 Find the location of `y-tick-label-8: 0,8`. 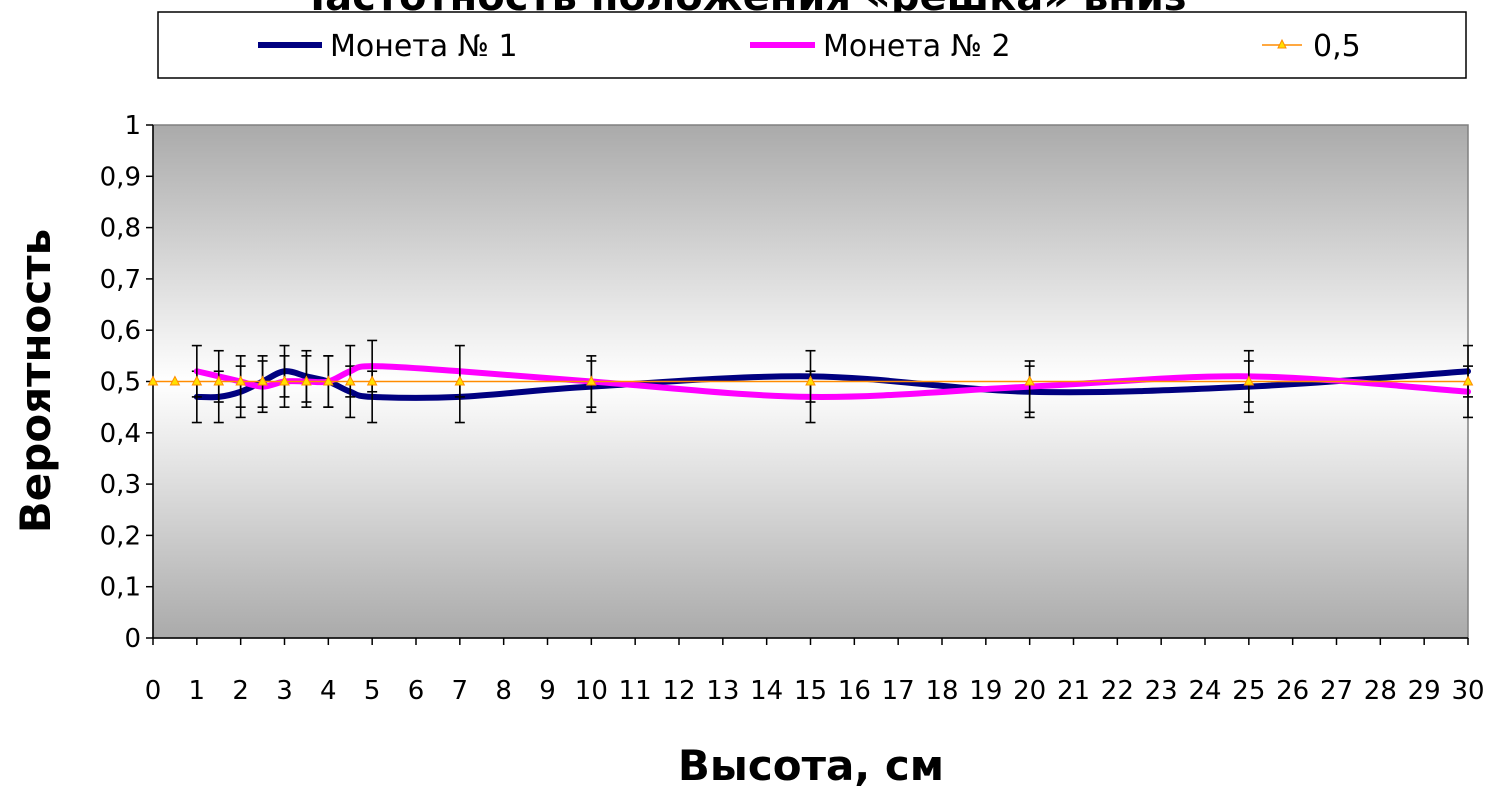

y-tick-label-8: 0,8 is located at coordinates (120, 229).